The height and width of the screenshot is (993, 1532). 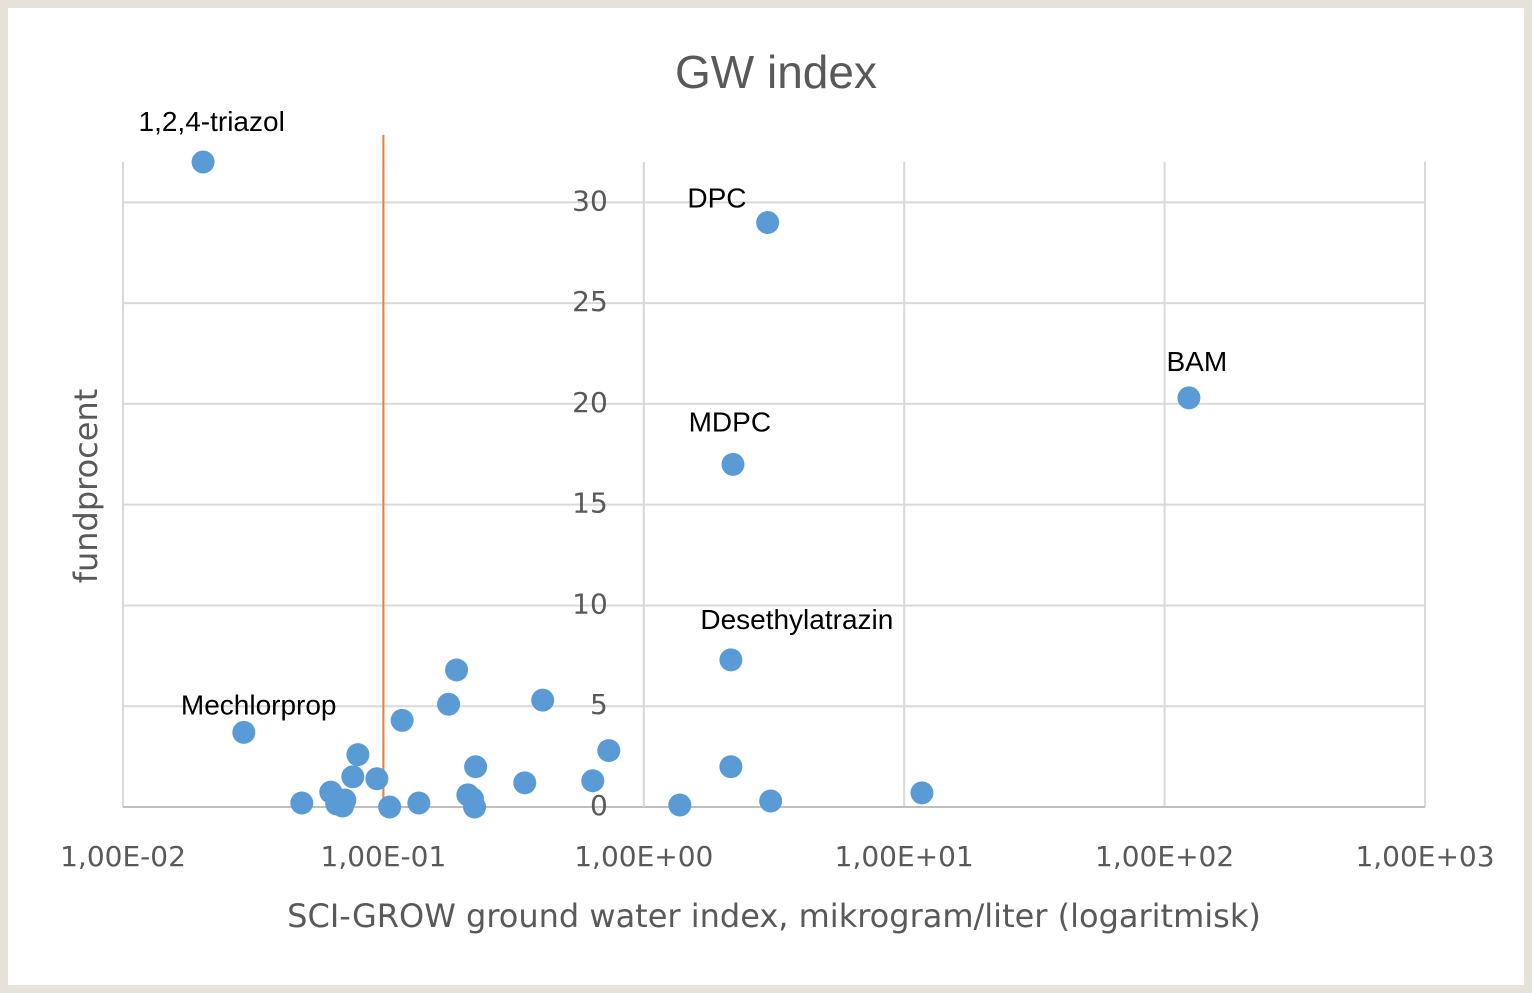 What do you see at coordinates (590, 603) in the screenshot?
I see `y-tick-label: 10` at bounding box center [590, 603].